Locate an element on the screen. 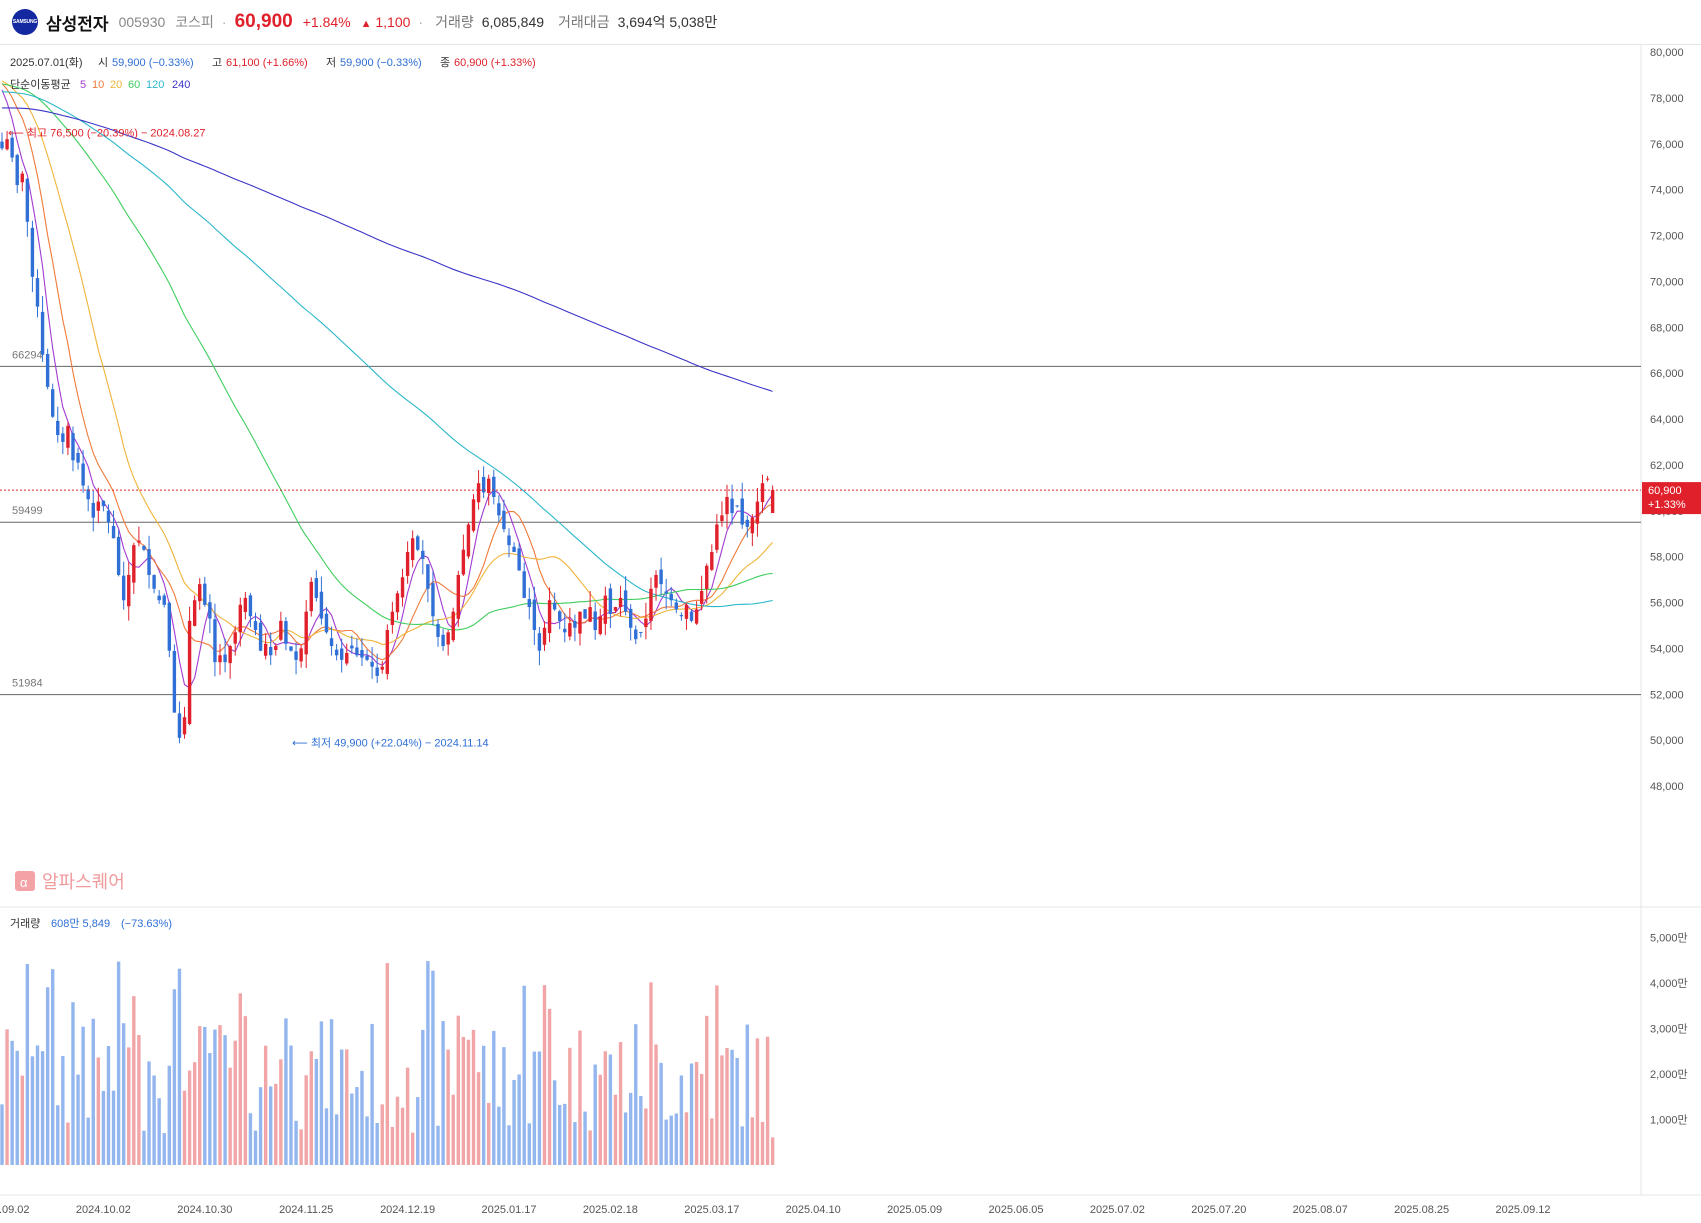  ma-legend: 단순이동평균 5 10 20 60 120 240 is located at coordinates (100, 84).